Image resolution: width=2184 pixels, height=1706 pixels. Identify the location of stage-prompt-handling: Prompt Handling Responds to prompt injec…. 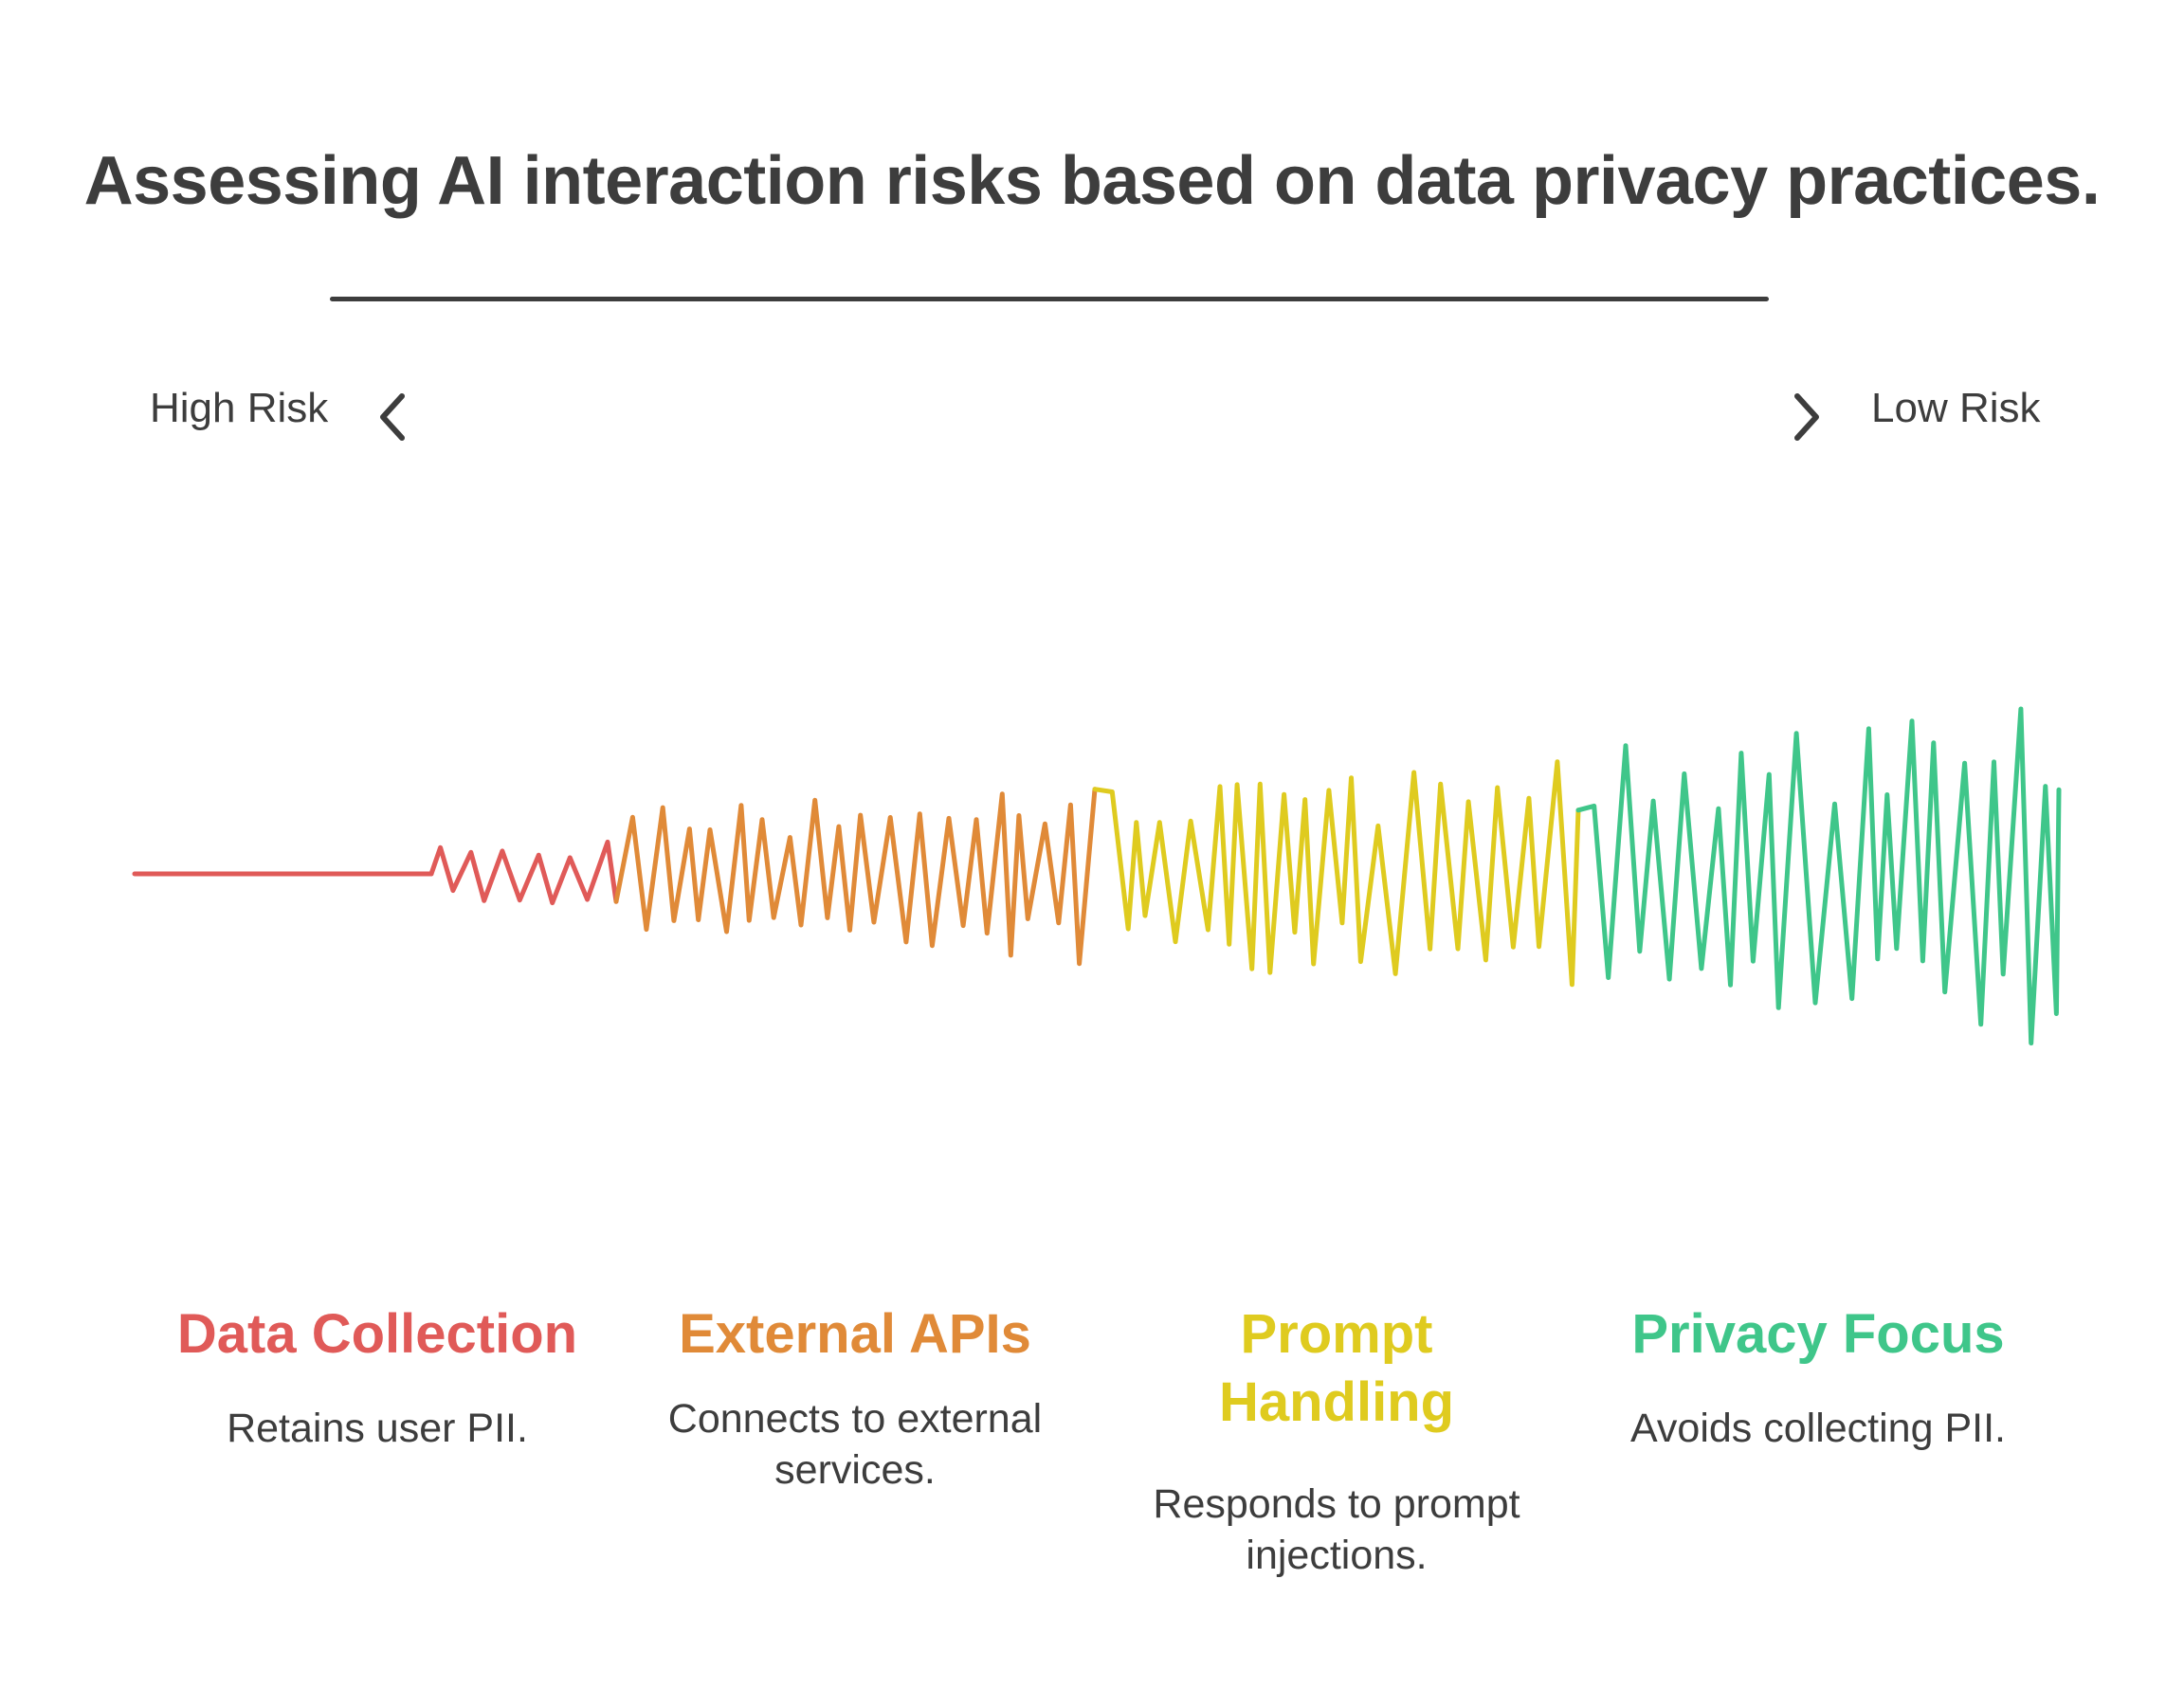
(1337, 1440).